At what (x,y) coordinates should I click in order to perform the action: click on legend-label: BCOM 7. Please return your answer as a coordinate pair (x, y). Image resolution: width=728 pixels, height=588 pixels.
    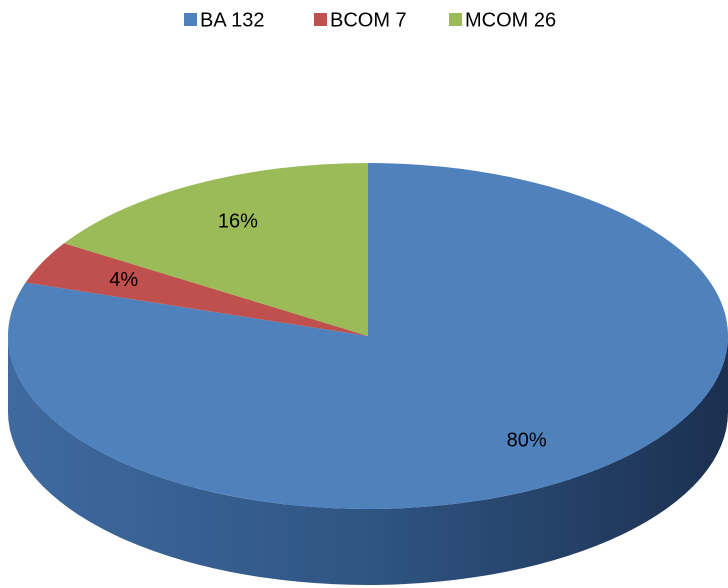
    Looking at the image, I should click on (368, 20).